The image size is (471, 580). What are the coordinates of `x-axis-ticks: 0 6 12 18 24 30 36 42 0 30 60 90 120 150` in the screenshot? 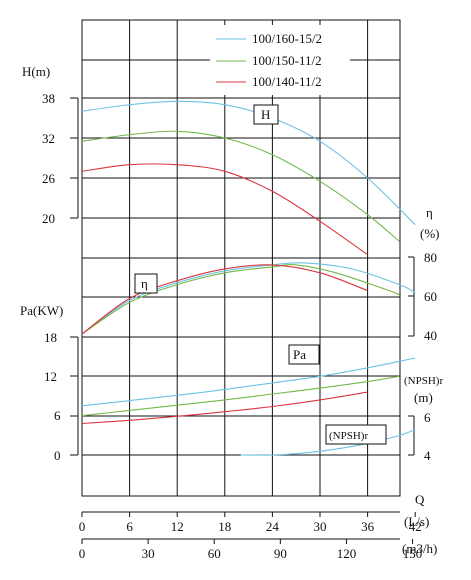 It's located at (251, 536).